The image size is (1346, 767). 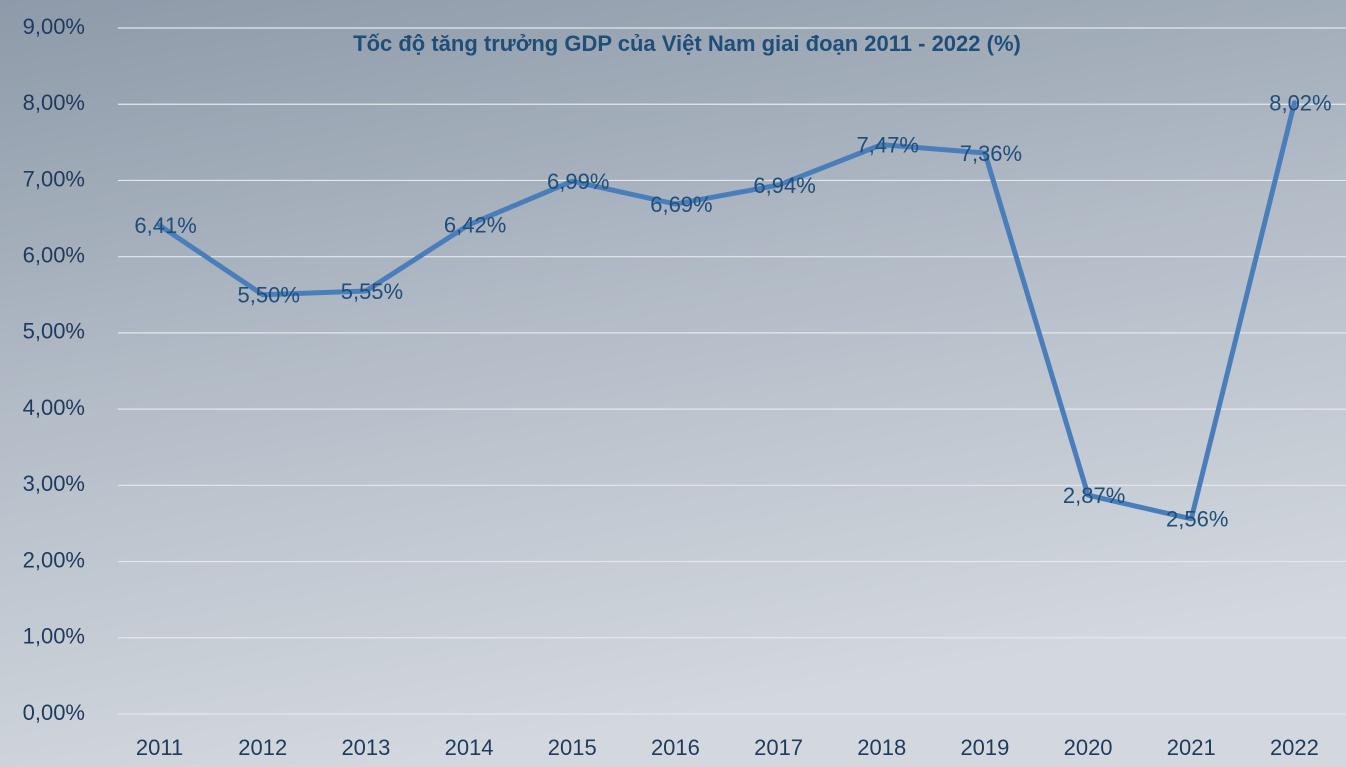 What do you see at coordinates (54, 254) in the screenshot?
I see `y-tick-label: 6,00%` at bounding box center [54, 254].